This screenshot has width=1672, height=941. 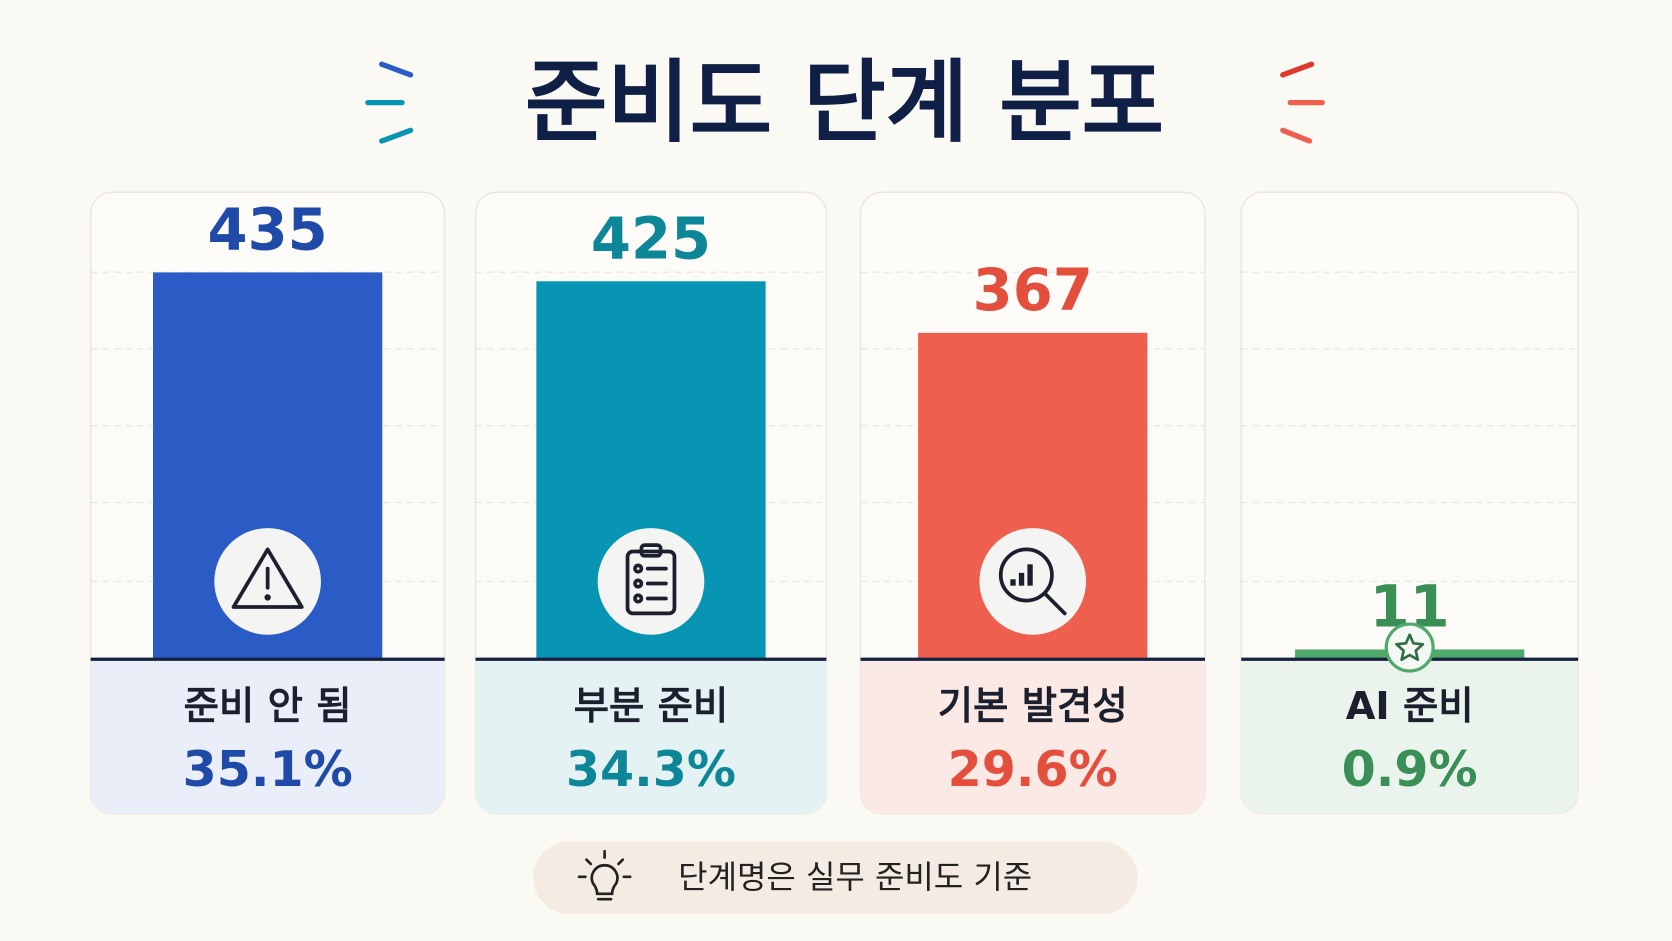 I want to click on note-pill, so click(x=835, y=878).